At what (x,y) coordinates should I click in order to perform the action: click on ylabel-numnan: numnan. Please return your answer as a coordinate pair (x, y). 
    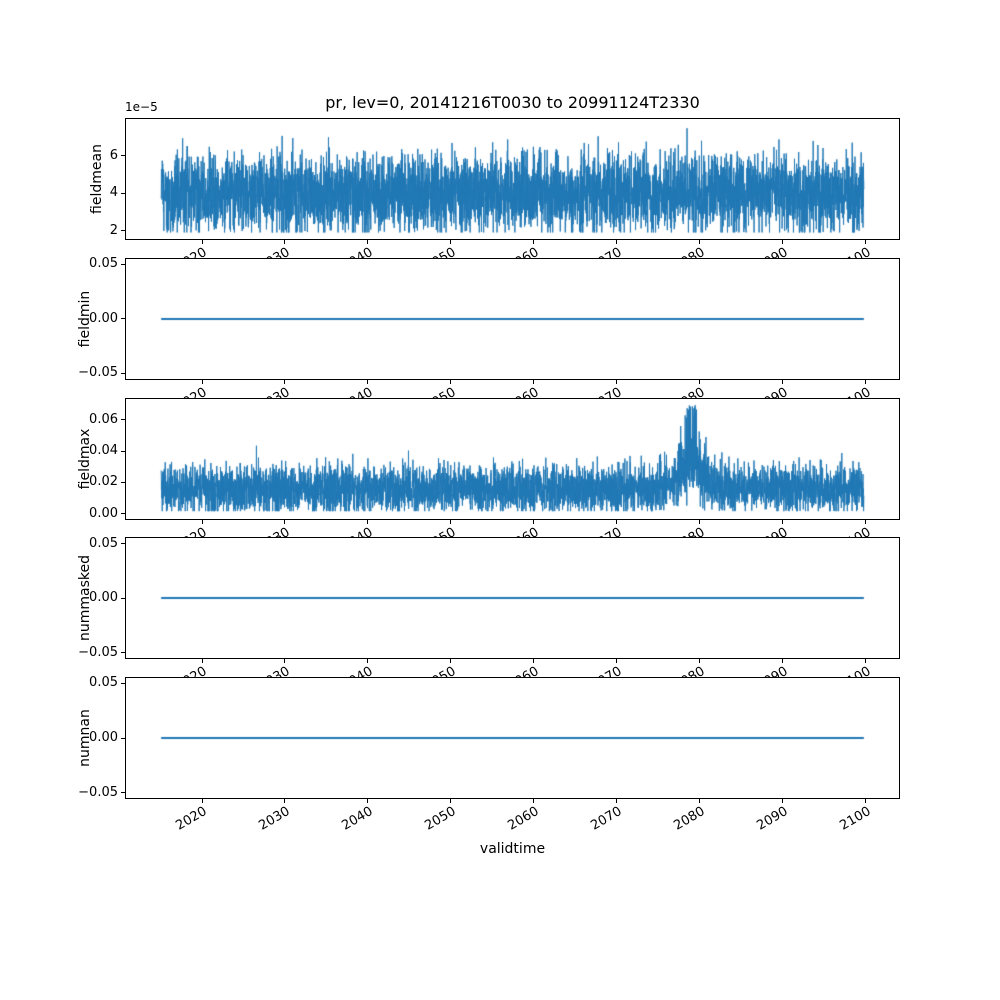
    Looking at the image, I should click on (85, 738).